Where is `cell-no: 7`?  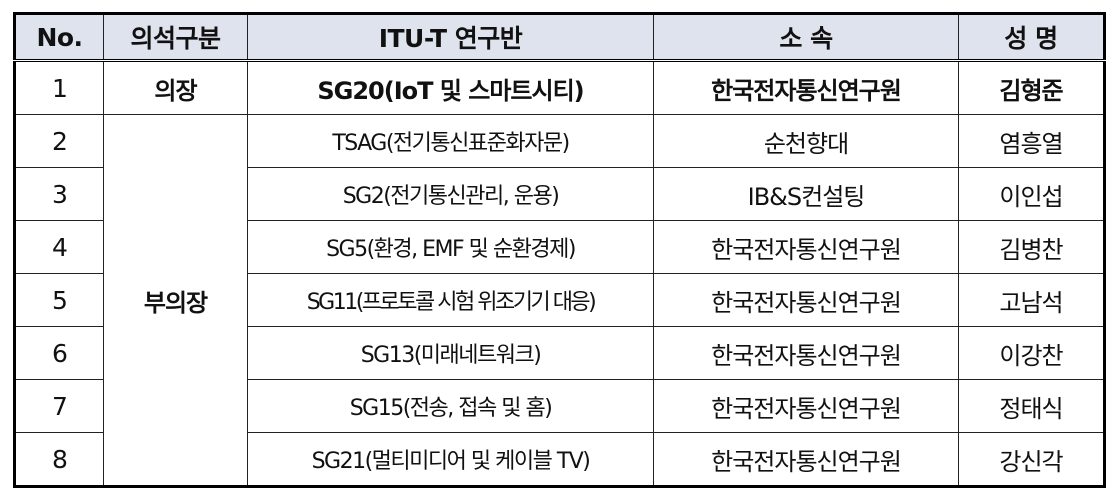
cell-no: 7 is located at coordinates (59, 406).